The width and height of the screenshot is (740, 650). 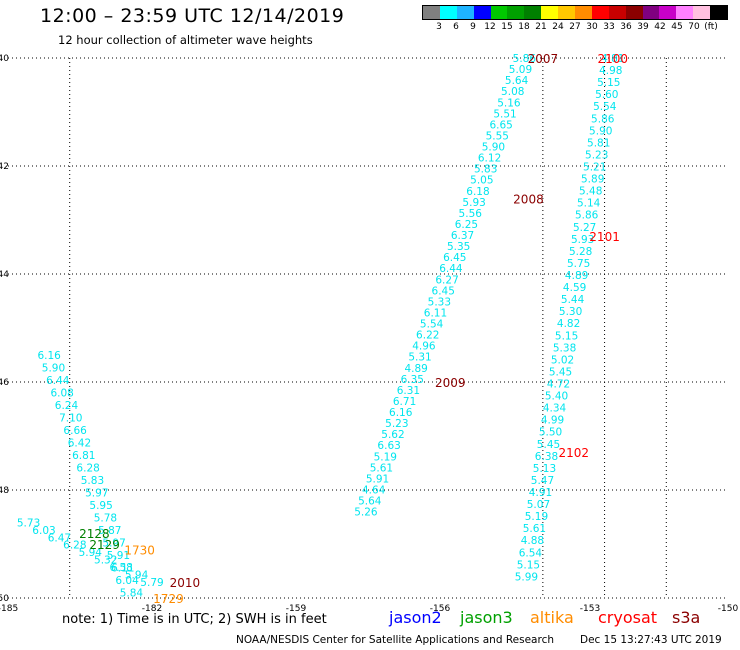 I want to click on x-tick-label: -182, so click(x=152, y=609).